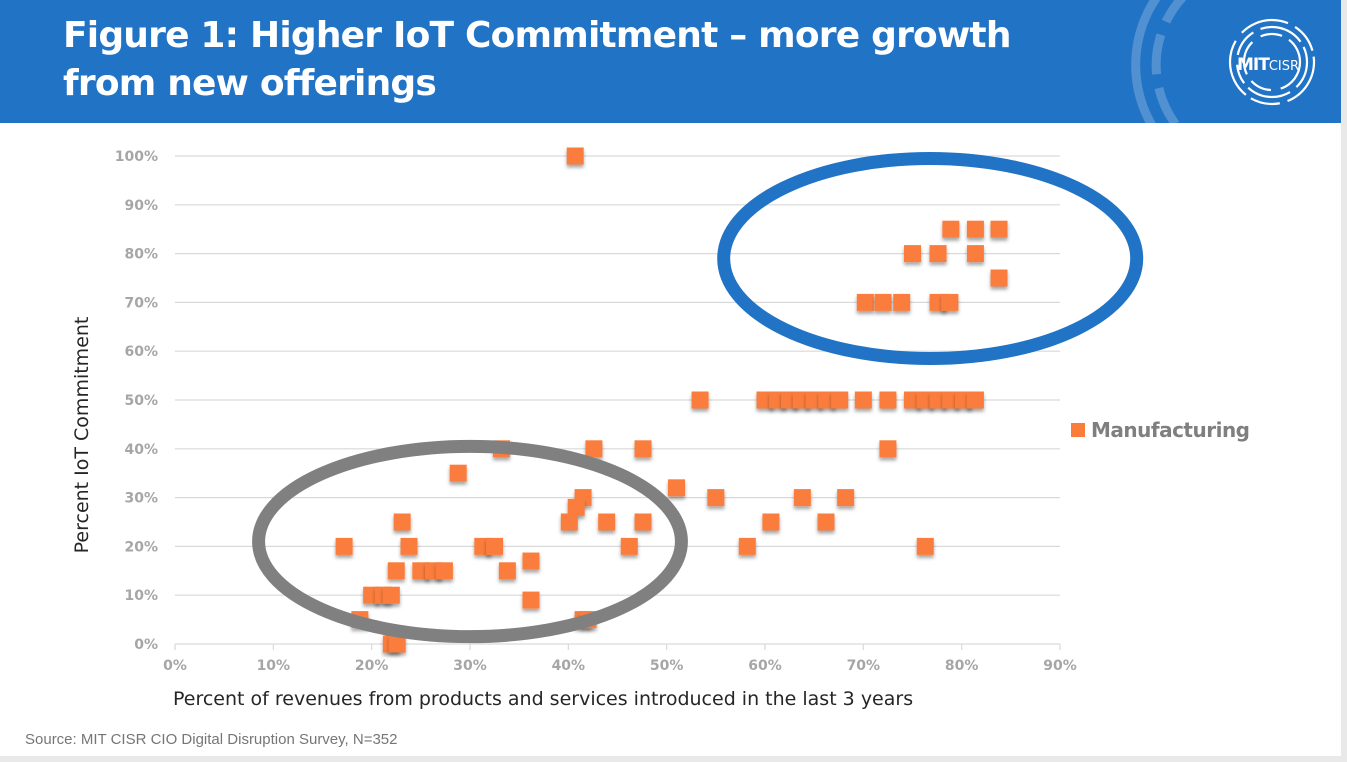  I want to click on x-tick-label: 30%, so click(470, 666).